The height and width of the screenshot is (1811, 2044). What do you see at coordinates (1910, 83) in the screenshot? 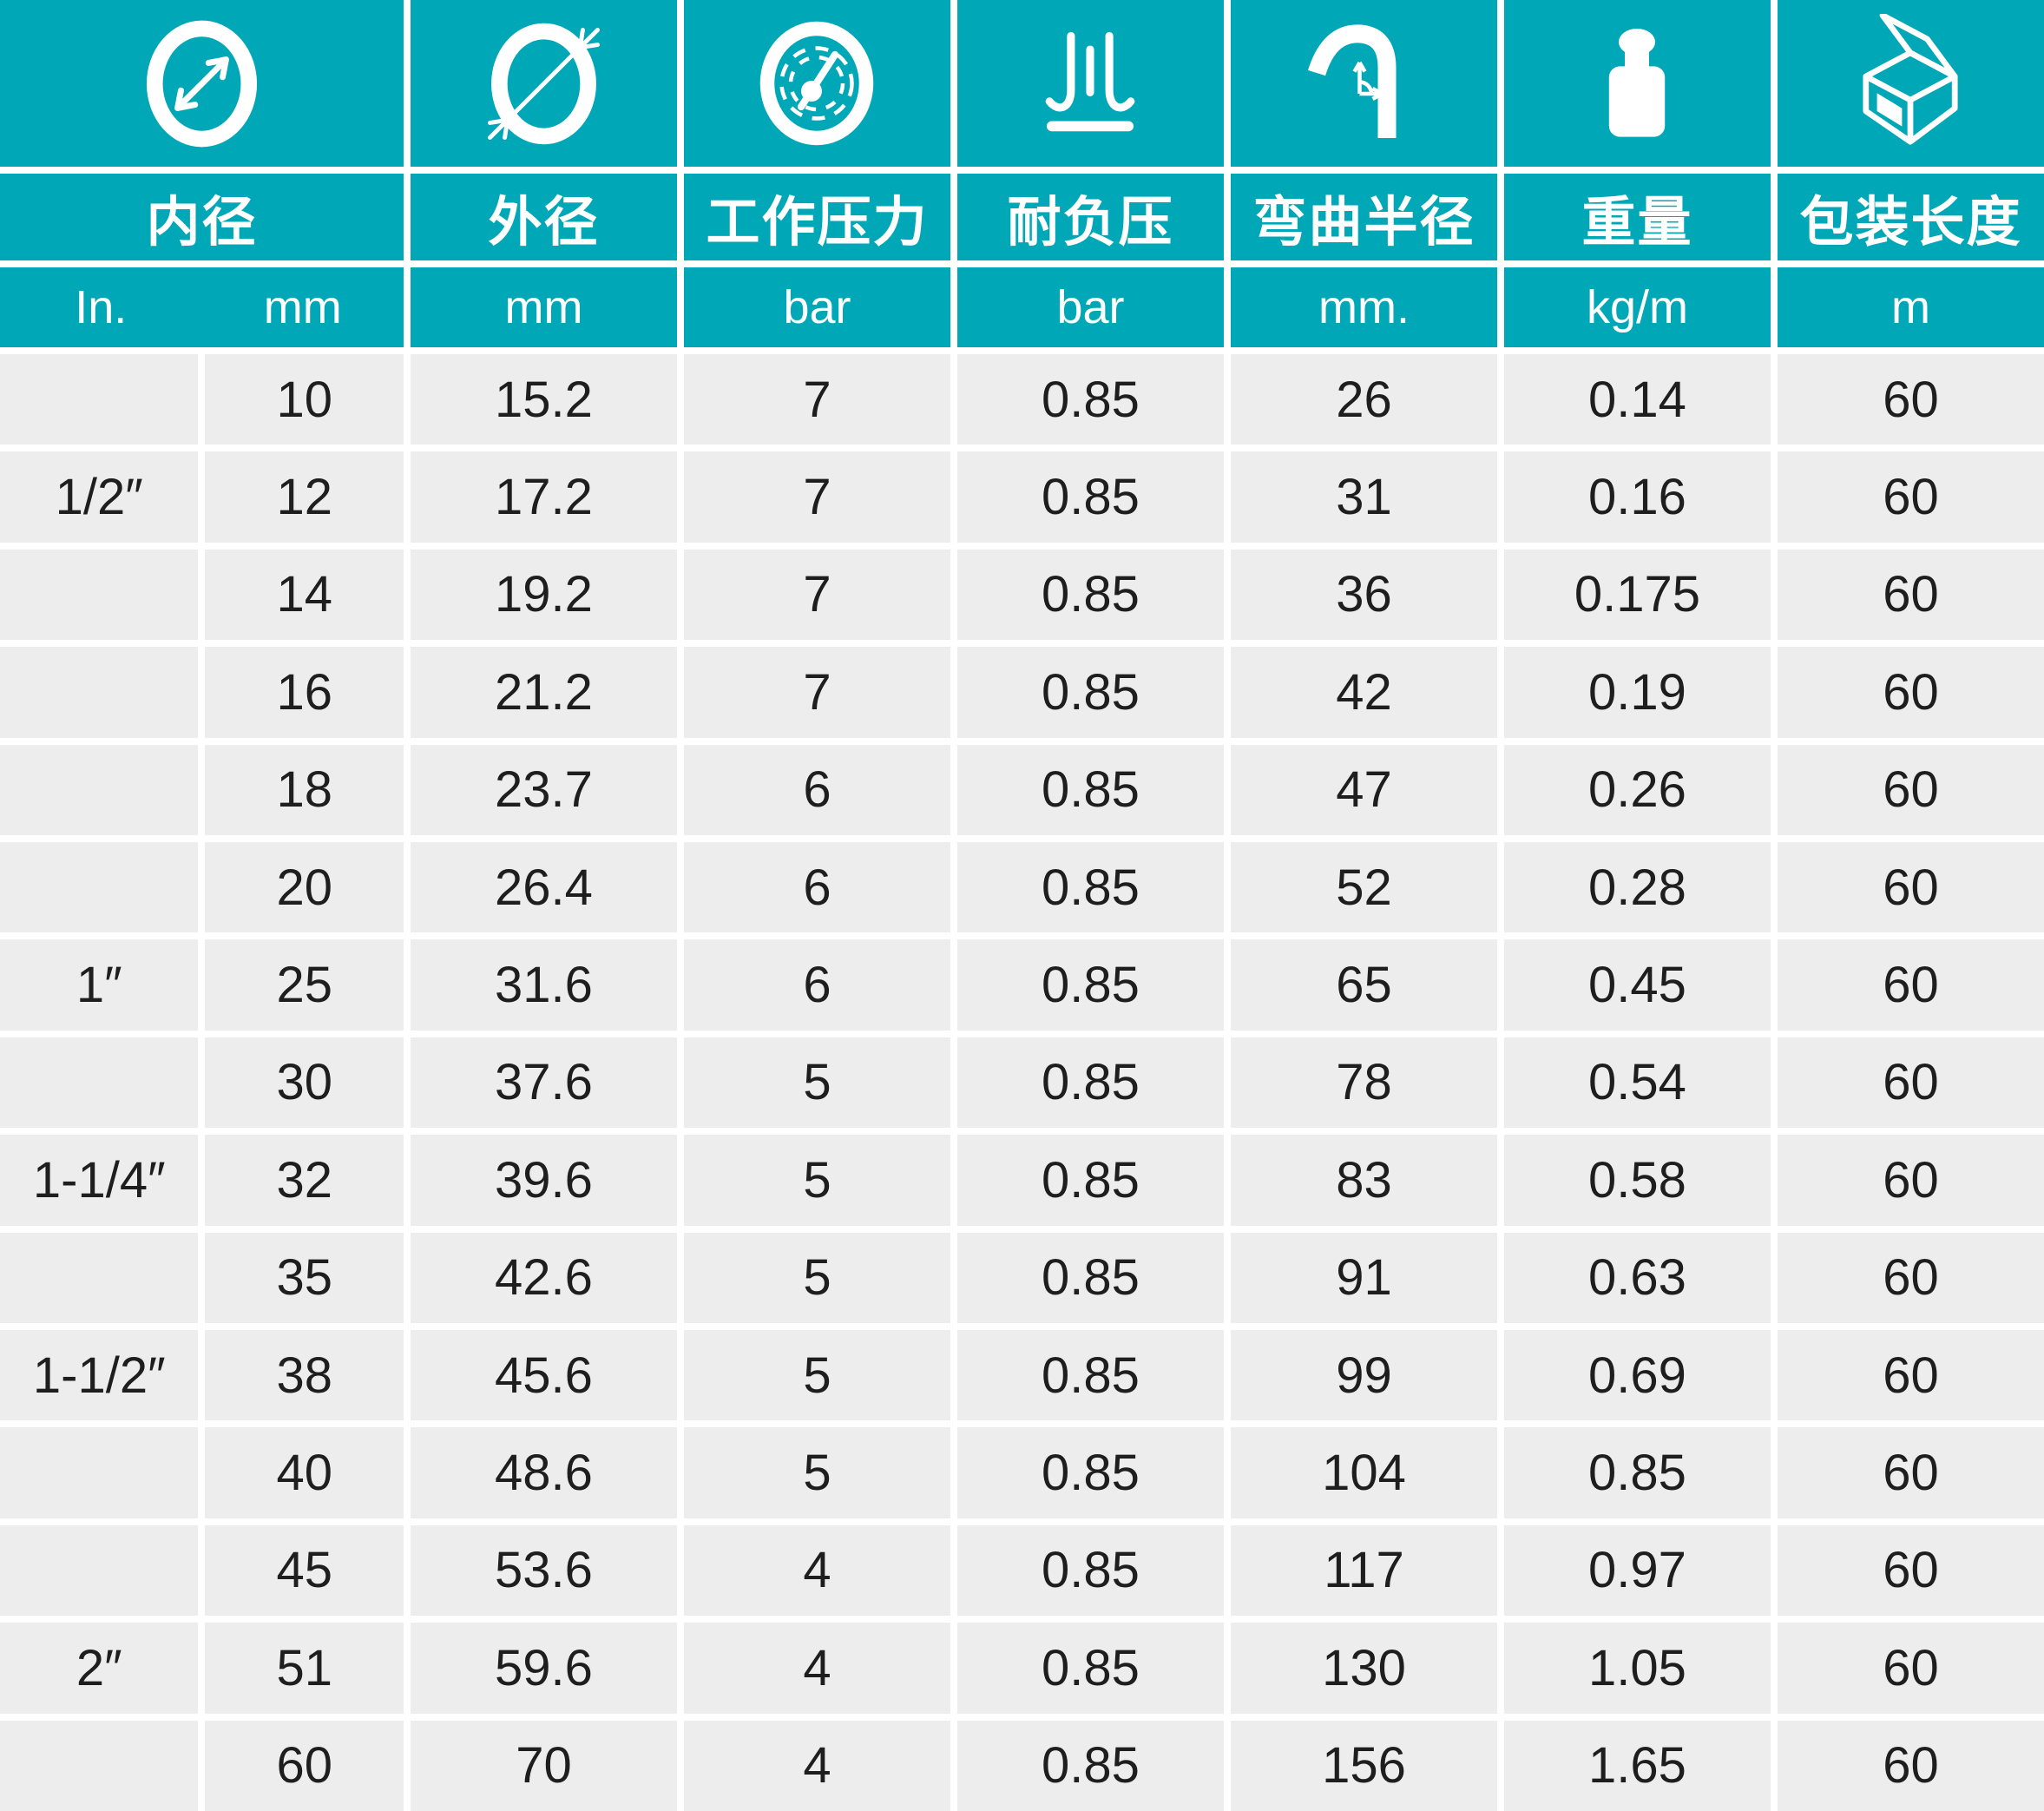
I see `header-icon-cell-package-length` at bounding box center [1910, 83].